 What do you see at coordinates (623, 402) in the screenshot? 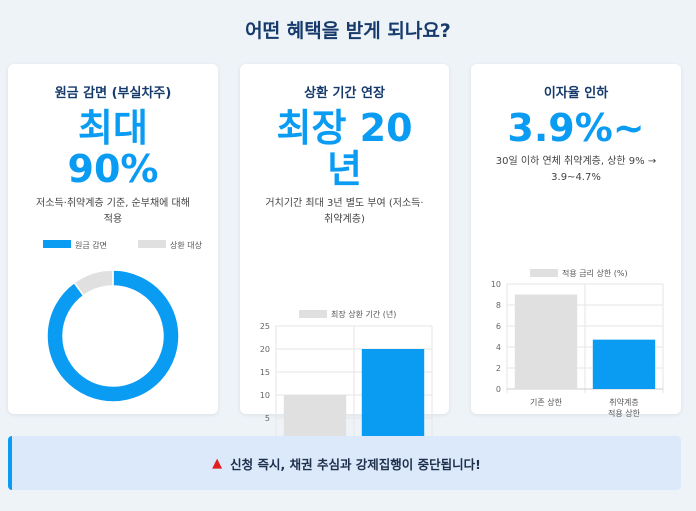
I see `x-tick-label: 취약계층` at bounding box center [623, 402].